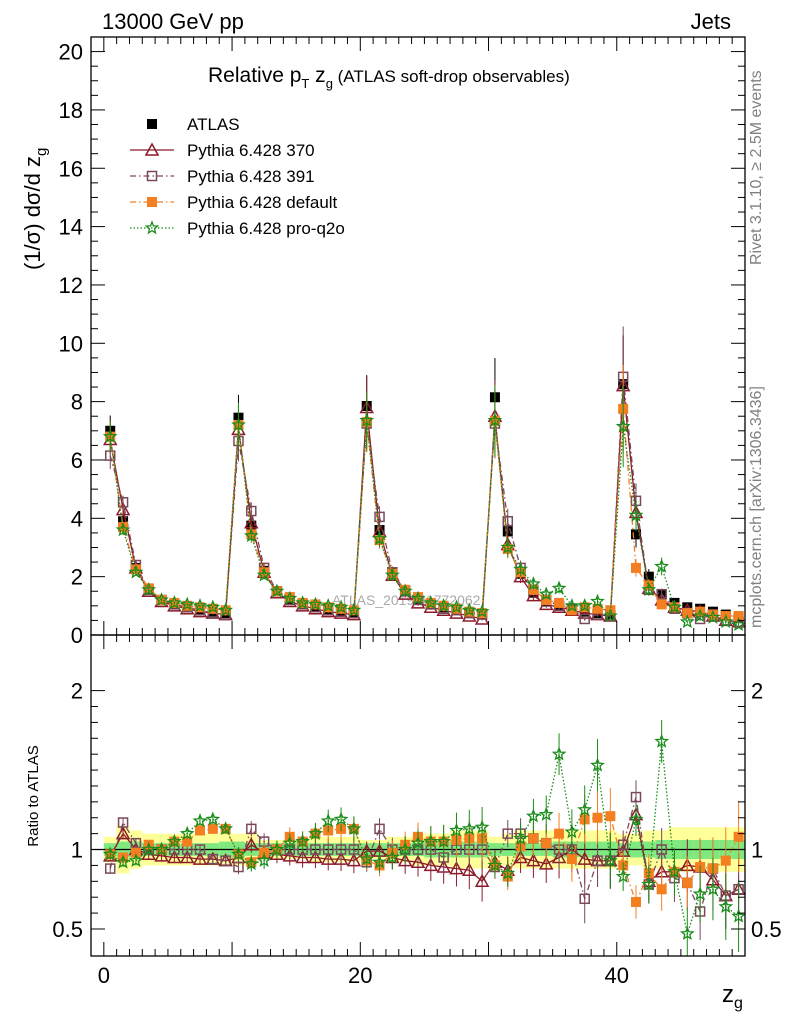 The width and height of the screenshot is (786, 1024). What do you see at coordinates (33, 795) in the screenshot?
I see `ratio-y-axis-label: Ratio to ATLAS` at bounding box center [33, 795].